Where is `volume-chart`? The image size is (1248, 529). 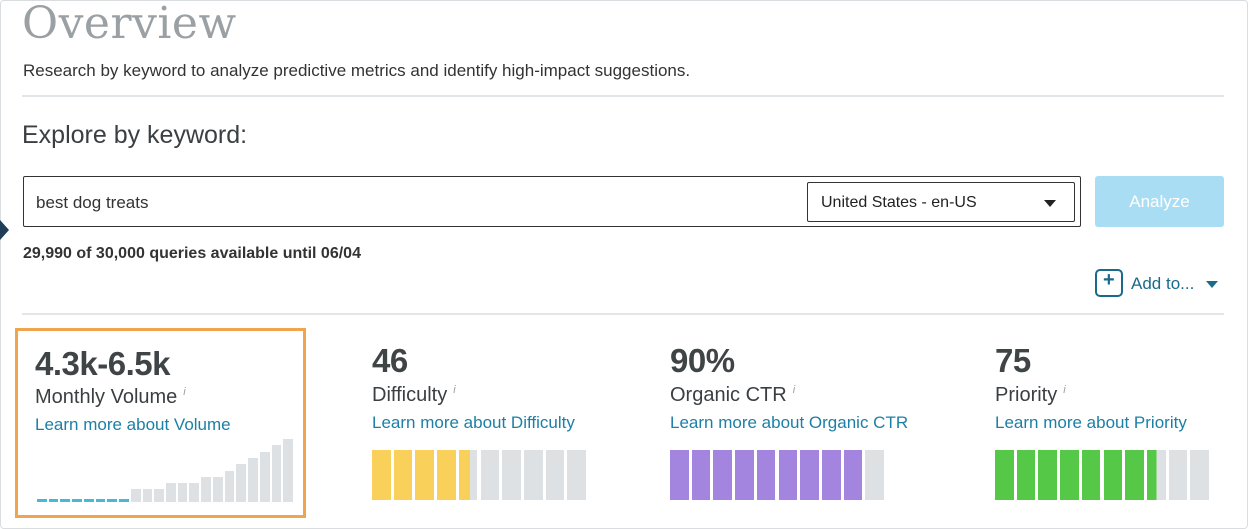 volume-chart is located at coordinates (165, 470).